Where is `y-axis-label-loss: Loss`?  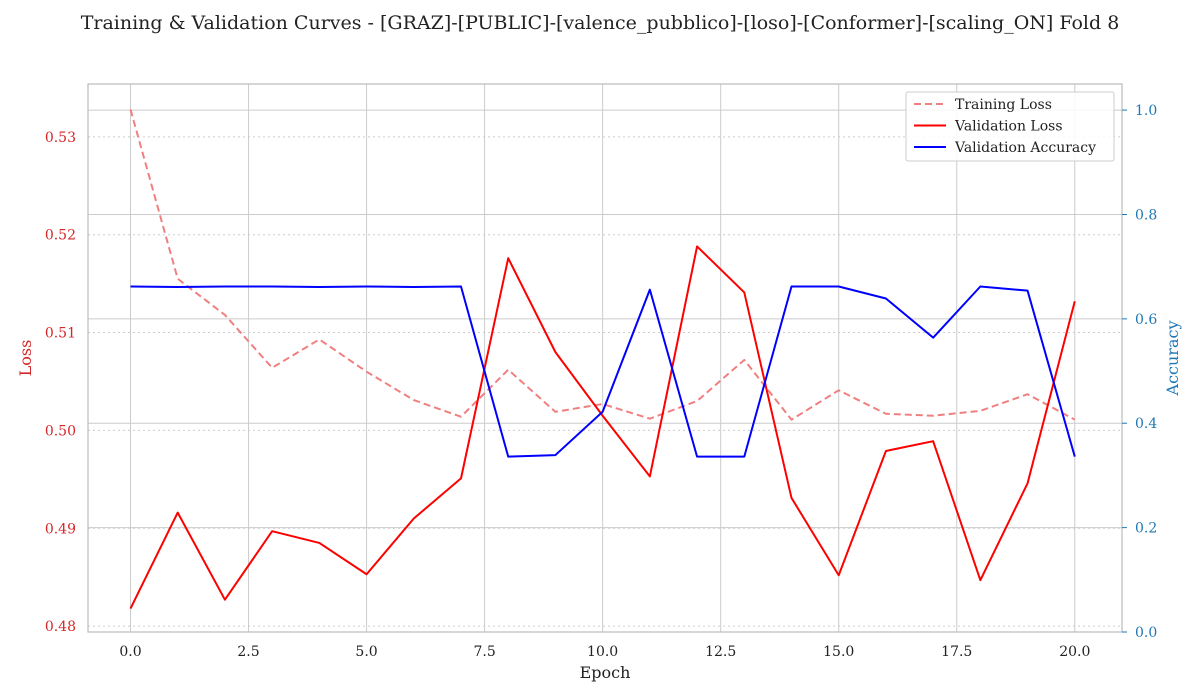 y-axis-label-loss: Loss is located at coordinates (25, 358).